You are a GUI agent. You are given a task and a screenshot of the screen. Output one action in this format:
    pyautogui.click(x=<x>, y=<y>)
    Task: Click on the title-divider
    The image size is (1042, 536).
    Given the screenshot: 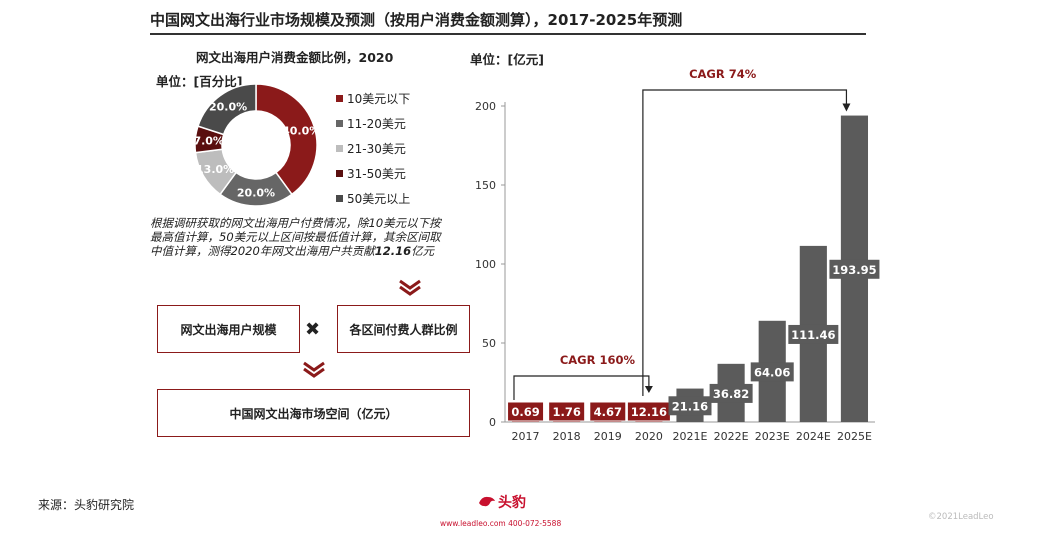 What is the action you would take?
    pyautogui.click(x=508, y=34)
    